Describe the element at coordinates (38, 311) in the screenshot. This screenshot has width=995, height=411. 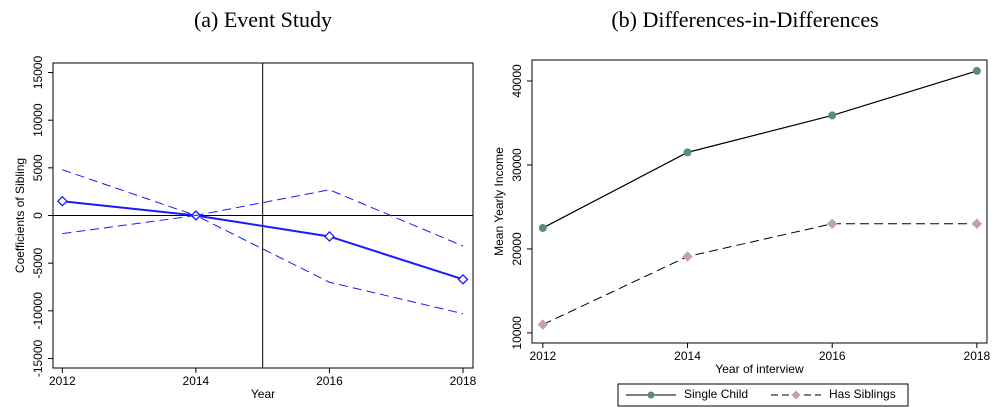
I see `y-tick-label: -10000` at that location.